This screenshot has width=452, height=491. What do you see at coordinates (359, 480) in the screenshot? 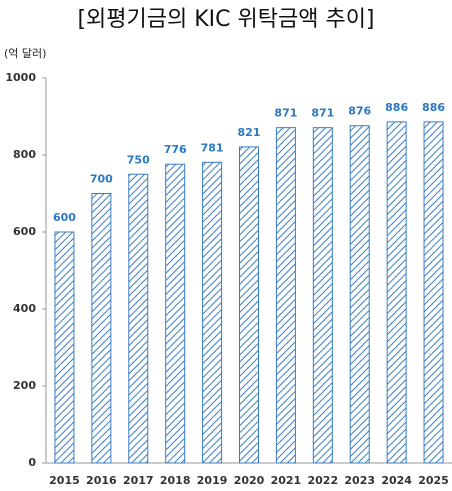
I see `x-tick-label: 2023` at bounding box center [359, 480].